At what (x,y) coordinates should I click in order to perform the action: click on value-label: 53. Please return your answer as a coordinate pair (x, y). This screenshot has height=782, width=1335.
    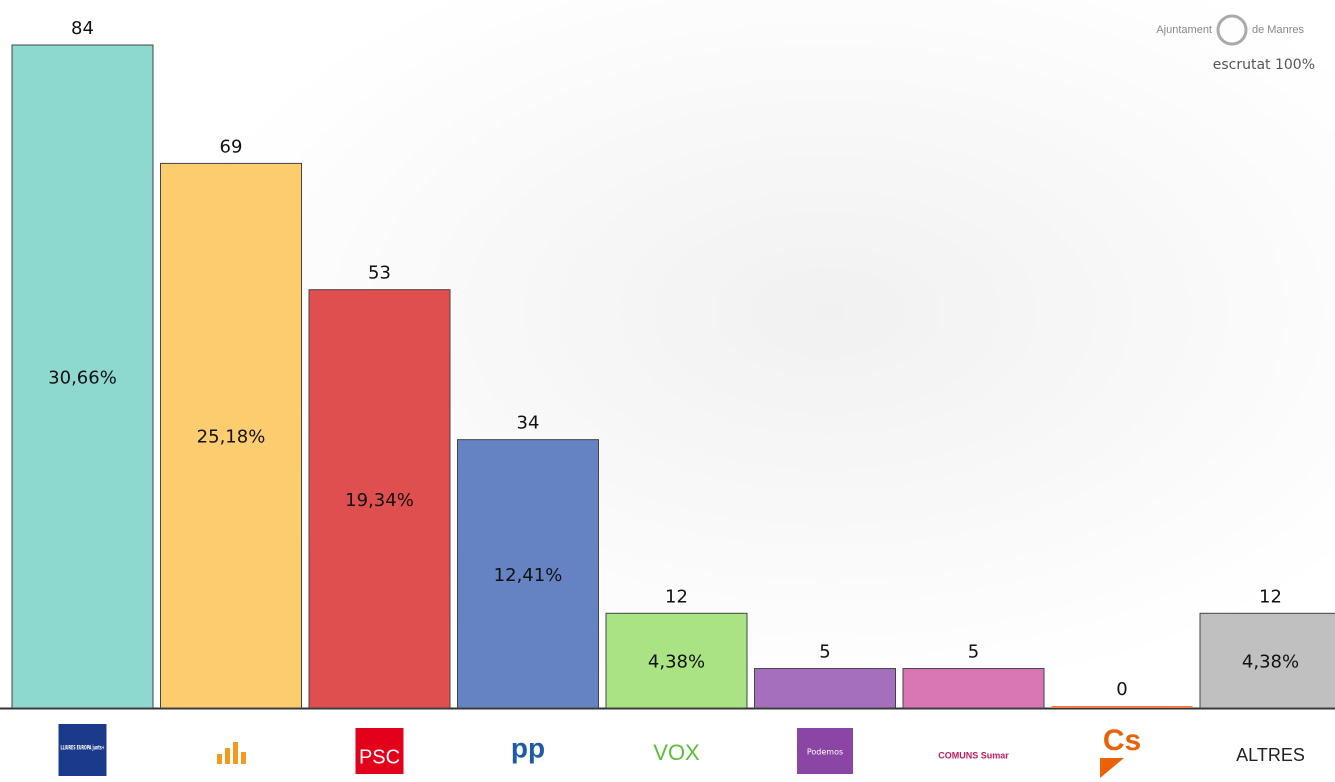
    Looking at the image, I should click on (379, 273).